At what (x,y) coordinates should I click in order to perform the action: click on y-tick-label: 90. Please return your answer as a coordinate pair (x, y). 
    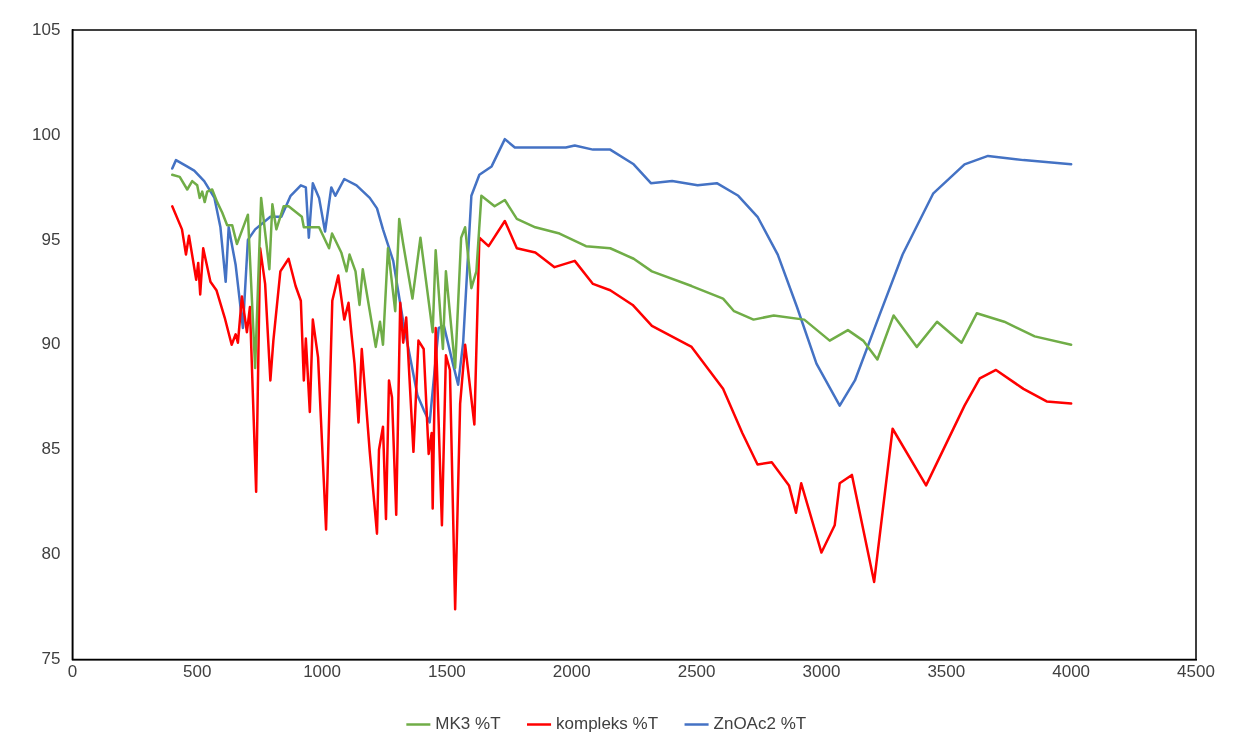
    Looking at the image, I should click on (51, 344).